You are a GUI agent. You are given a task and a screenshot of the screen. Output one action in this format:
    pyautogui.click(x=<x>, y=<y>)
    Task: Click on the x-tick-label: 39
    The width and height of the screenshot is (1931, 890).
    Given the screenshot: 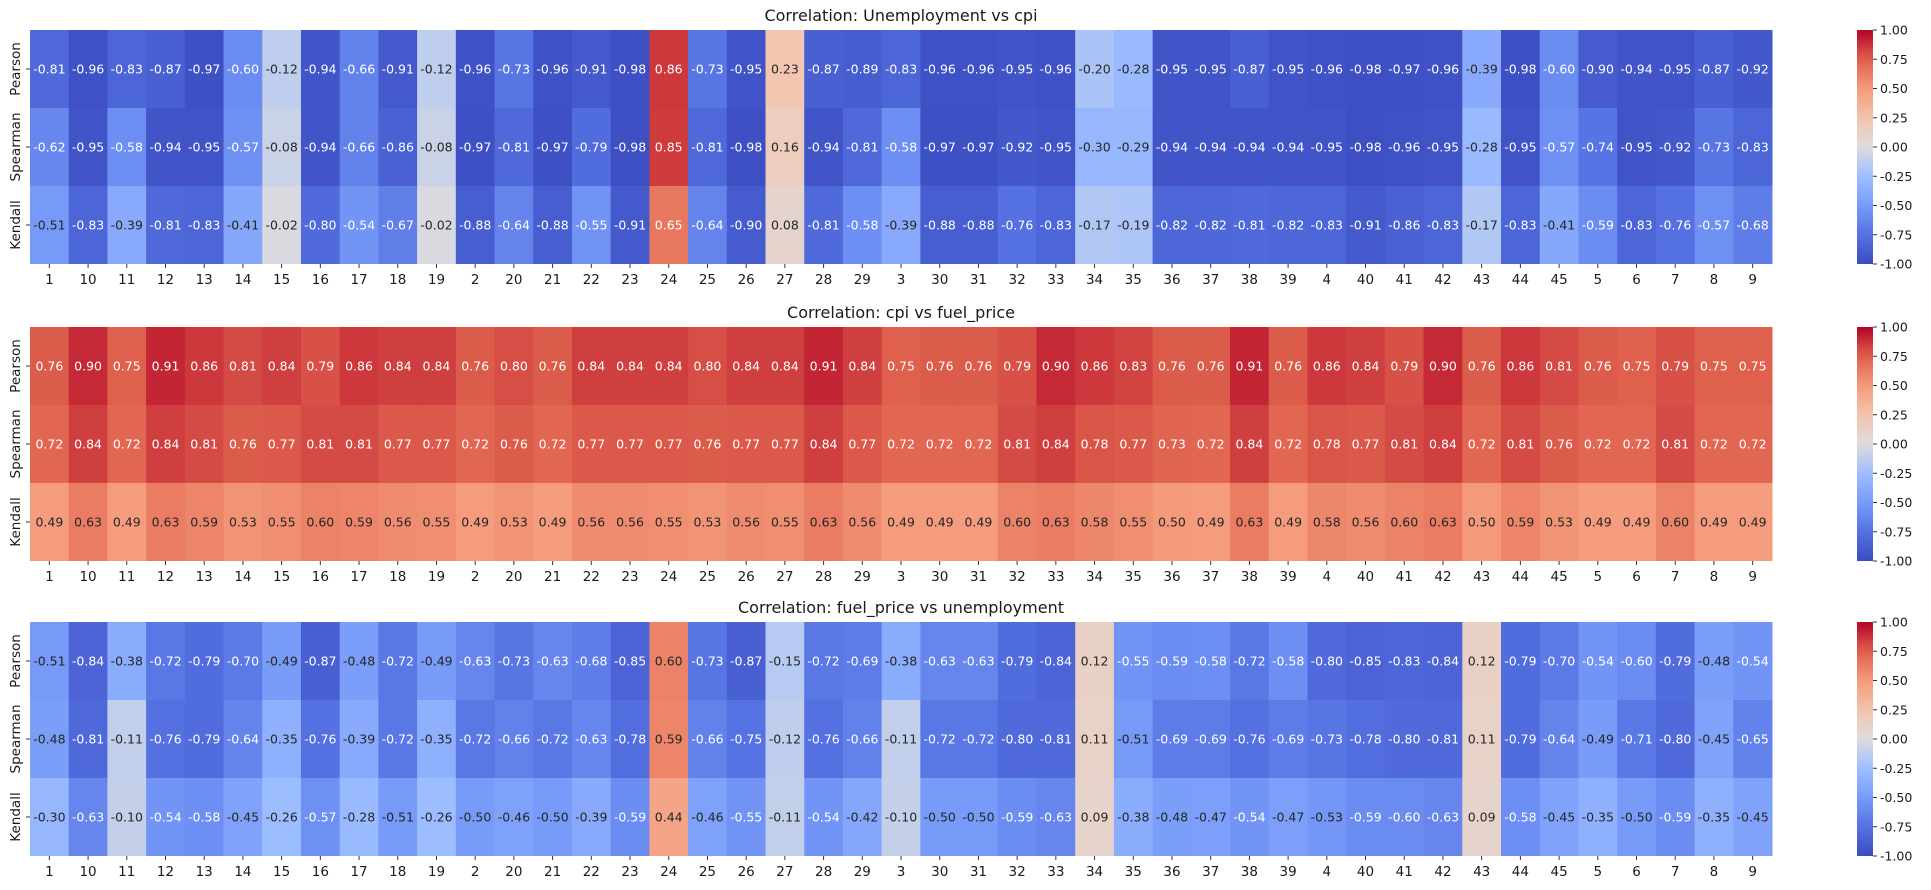 What is the action you would take?
    pyautogui.click(x=1288, y=872)
    